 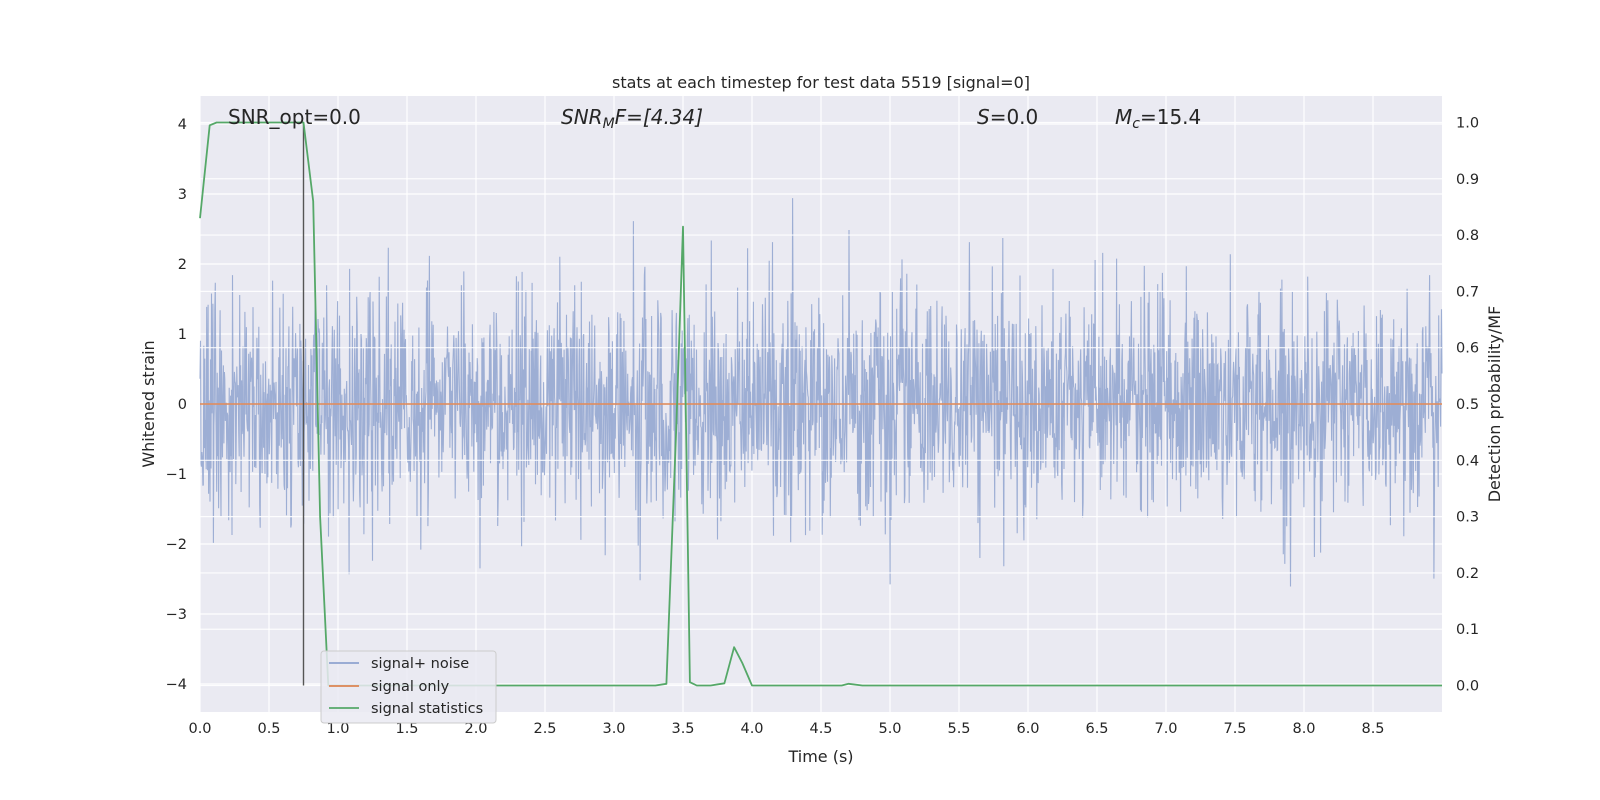 What do you see at coordinates (1467, 349) in the screenshot?
I see `y-right-tick-label: 0.6` at bounding box center [1467, 349].